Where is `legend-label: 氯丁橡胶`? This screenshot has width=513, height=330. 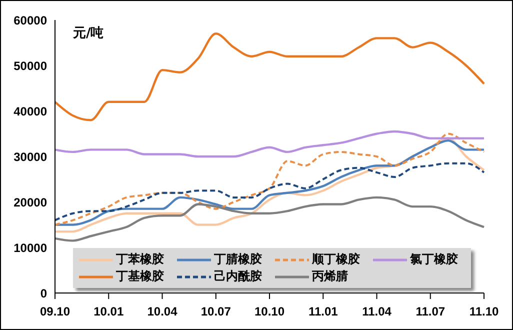 legend-label: 氯丁橡胶 is located at coordinates (434, 259).